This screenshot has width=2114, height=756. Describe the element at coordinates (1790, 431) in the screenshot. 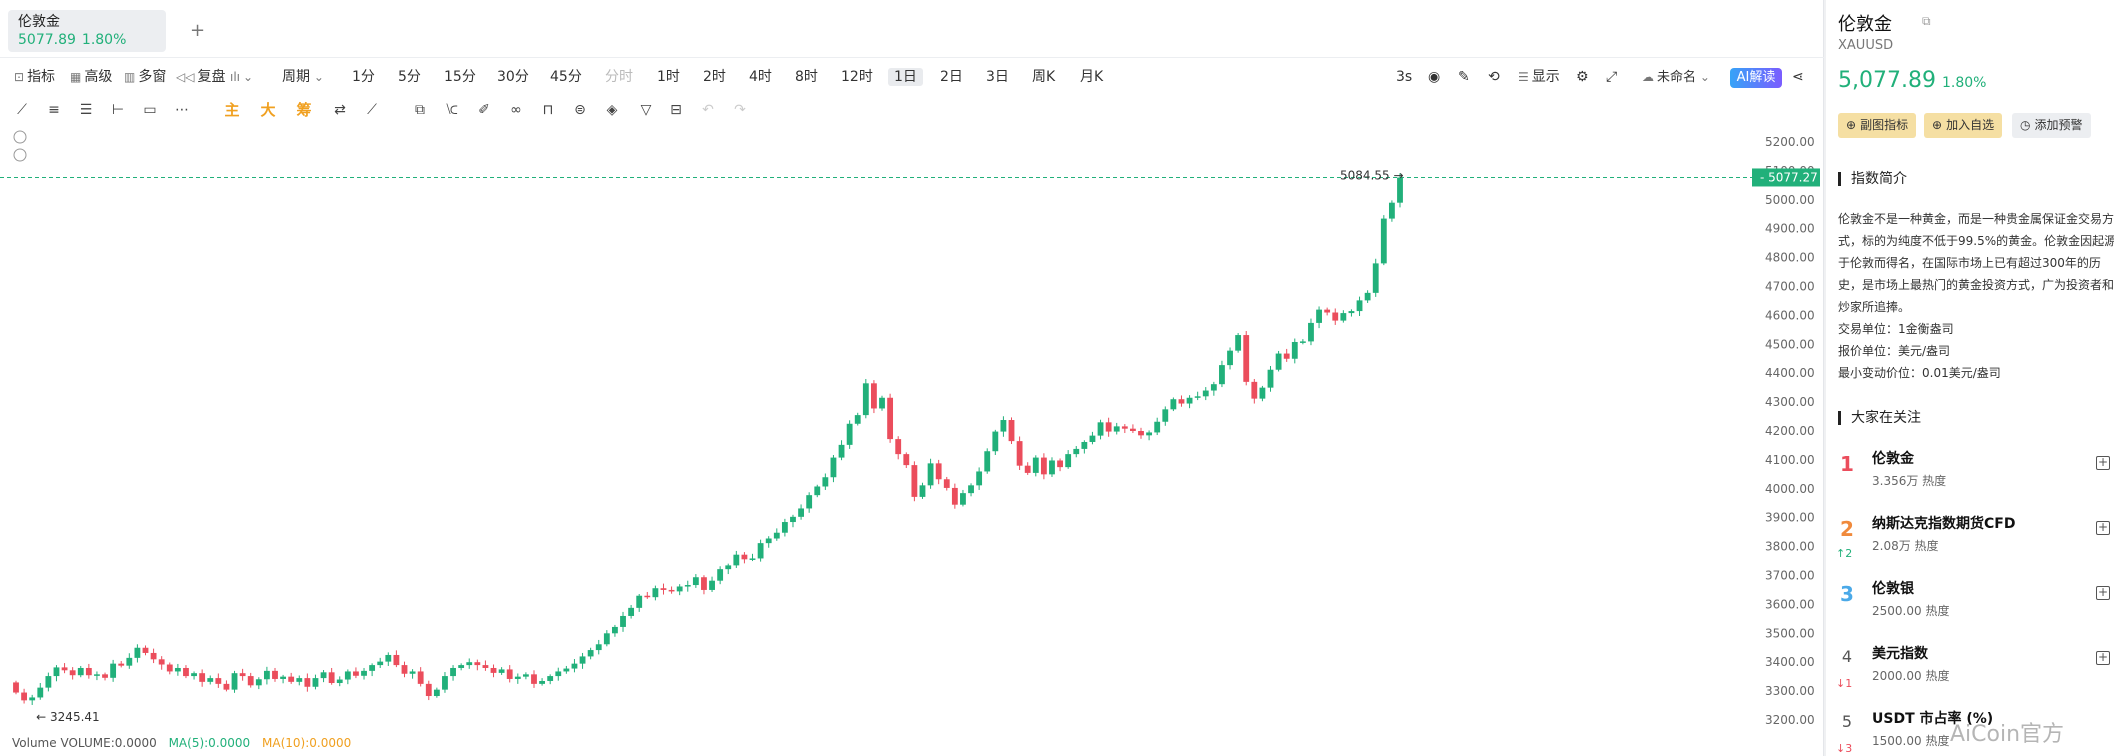

I see `y-tick-label: 4200.00` at that location.